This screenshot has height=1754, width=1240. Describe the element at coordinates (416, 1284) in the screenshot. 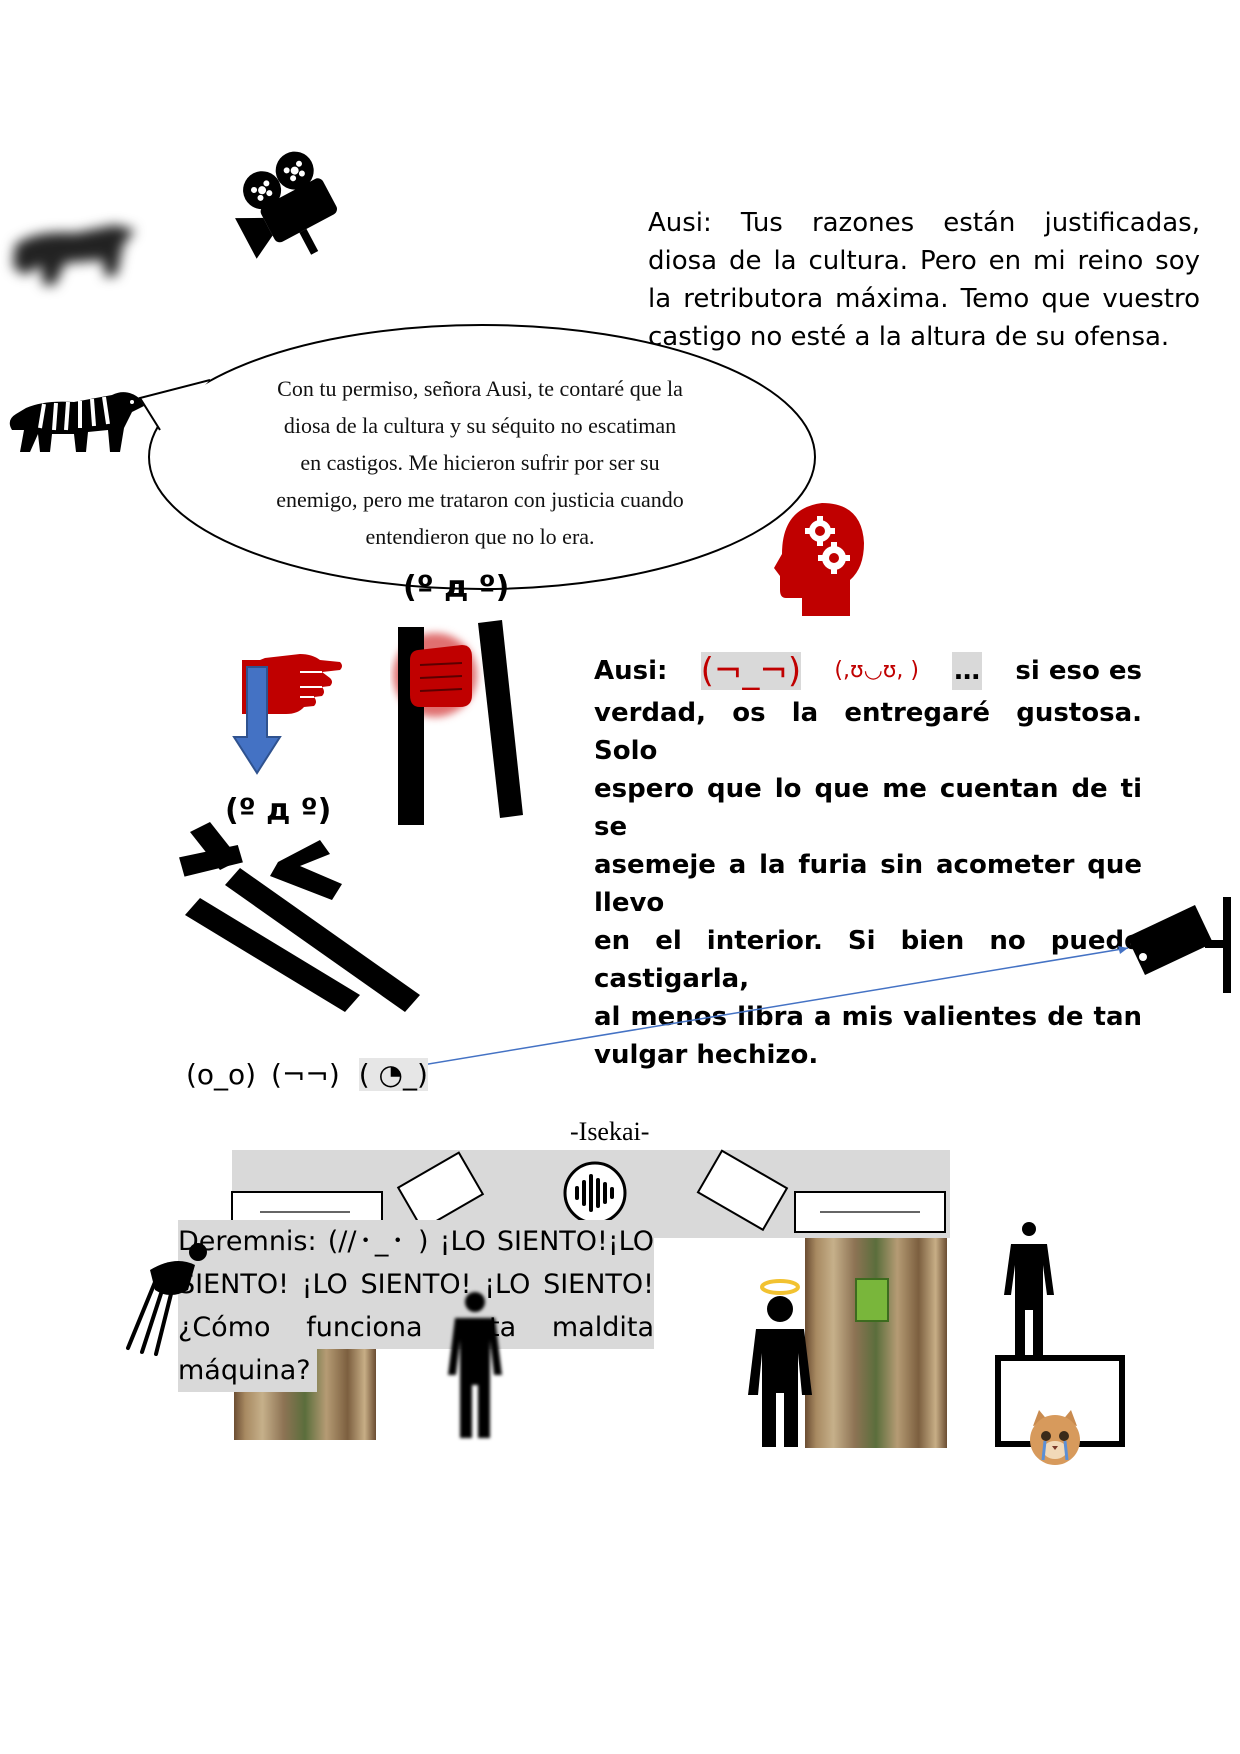

I see `deremnis-line: SIENTO! ¡LO SIENTO! ¡LO SIENTO!` at that location.